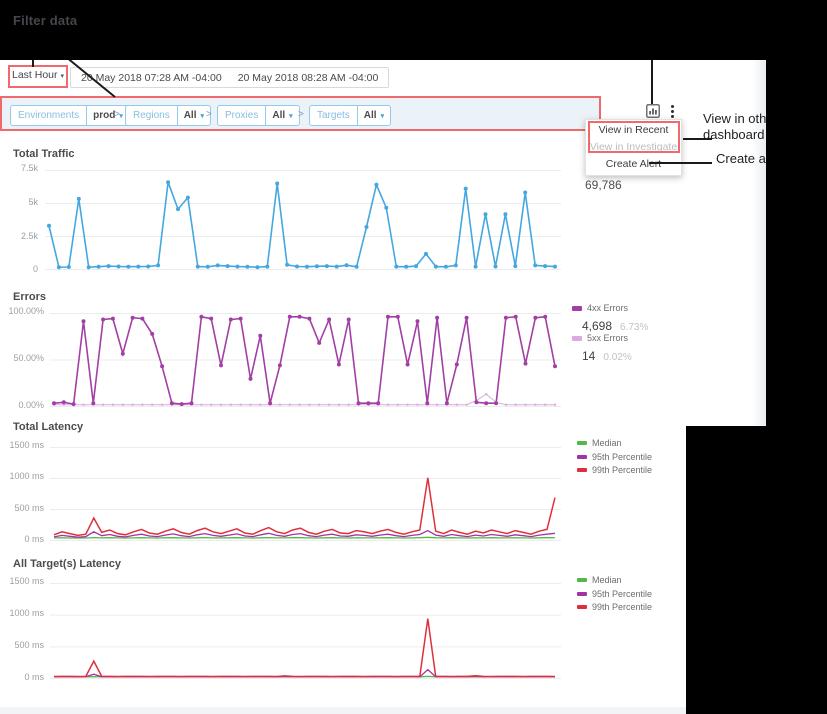 The image size is (827, 714). I want to click on menu-item-create-alert: Create Alert, so click(633, 164).